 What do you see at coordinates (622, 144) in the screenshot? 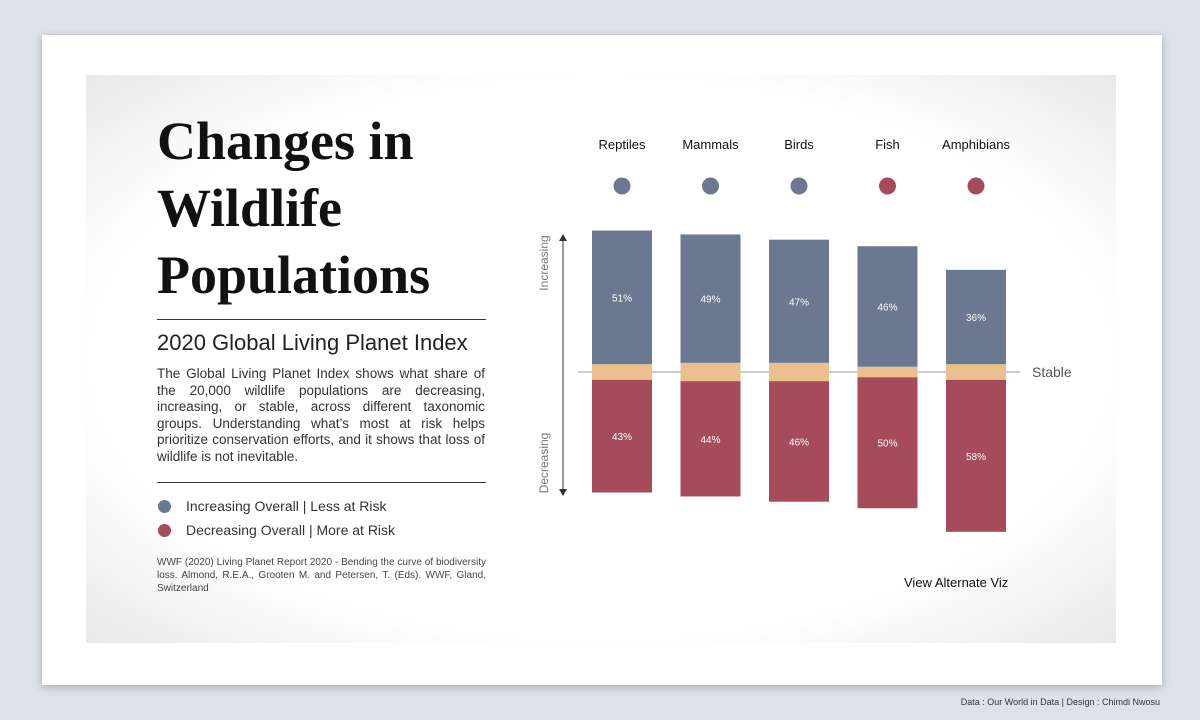
I see `category-label: Reptiles` at bounding box center [622, 144].